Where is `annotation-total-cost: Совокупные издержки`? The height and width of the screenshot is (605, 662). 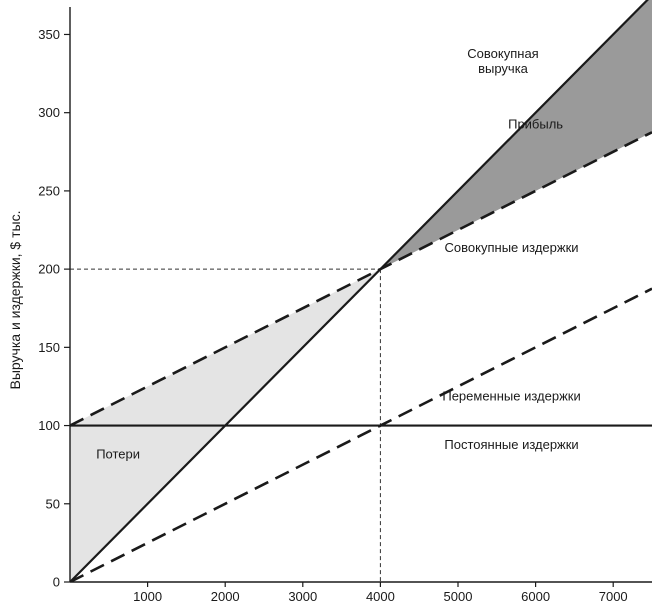
annotation-total-cost: Совокупные издержки is located at coordinates (512, 247).